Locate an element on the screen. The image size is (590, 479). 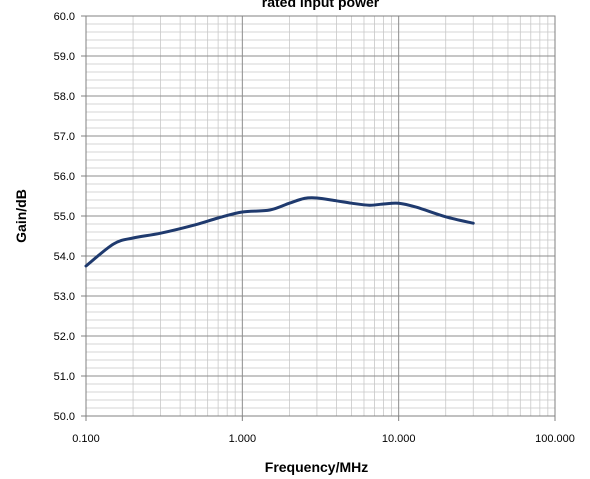
x-tick-label: 10.000 is located at coordinates (399, 439).